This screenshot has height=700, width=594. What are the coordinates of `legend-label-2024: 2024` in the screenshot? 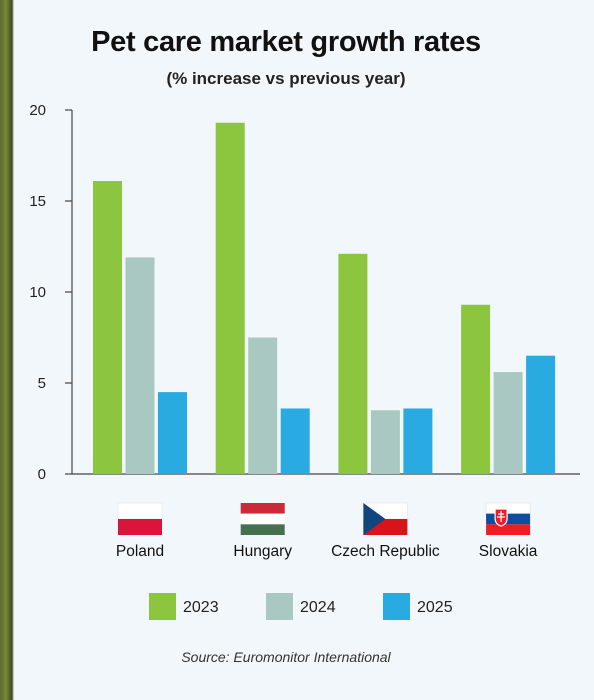 It's located at (318, 607).